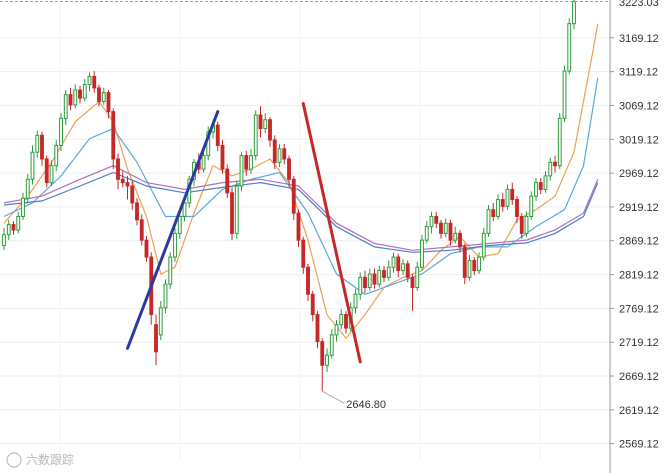 The width and height of the screenshot is (669, 473). I want to click on y-tick-label: 2969.12, so click(639, 174).